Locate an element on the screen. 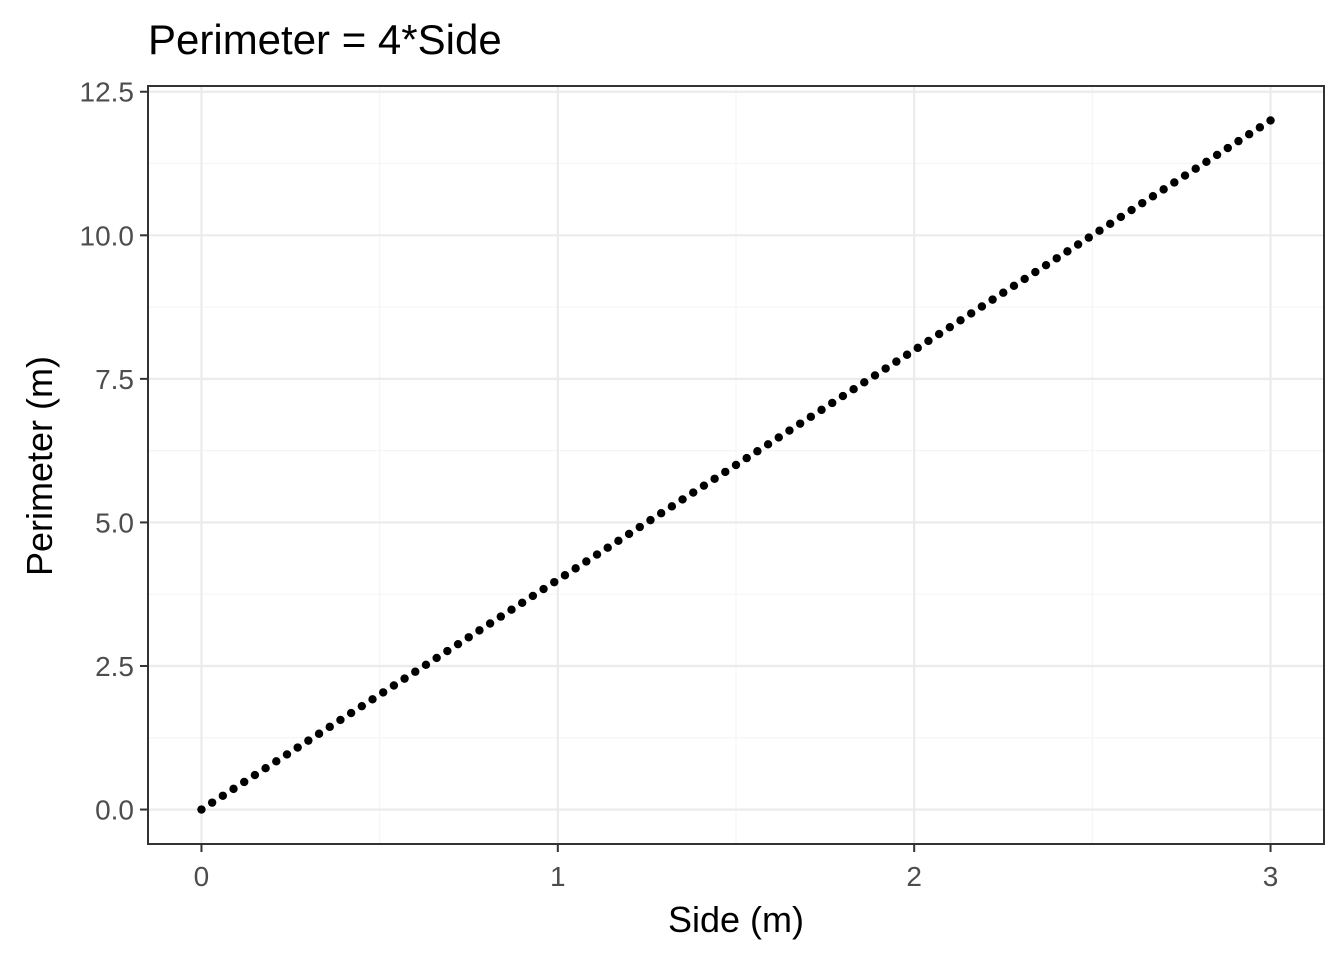 The width and height of the screenshot is (1344, 960). y-tick-label: 10.0 is located at coordinates (107, 235).